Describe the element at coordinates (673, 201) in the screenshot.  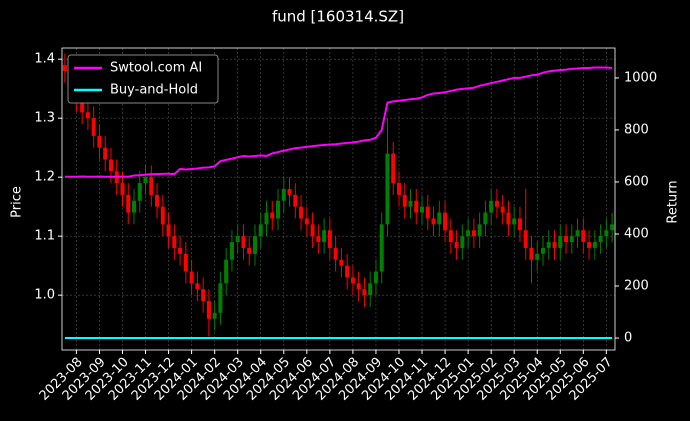
I see `y2-axis-label: Return` at that location.